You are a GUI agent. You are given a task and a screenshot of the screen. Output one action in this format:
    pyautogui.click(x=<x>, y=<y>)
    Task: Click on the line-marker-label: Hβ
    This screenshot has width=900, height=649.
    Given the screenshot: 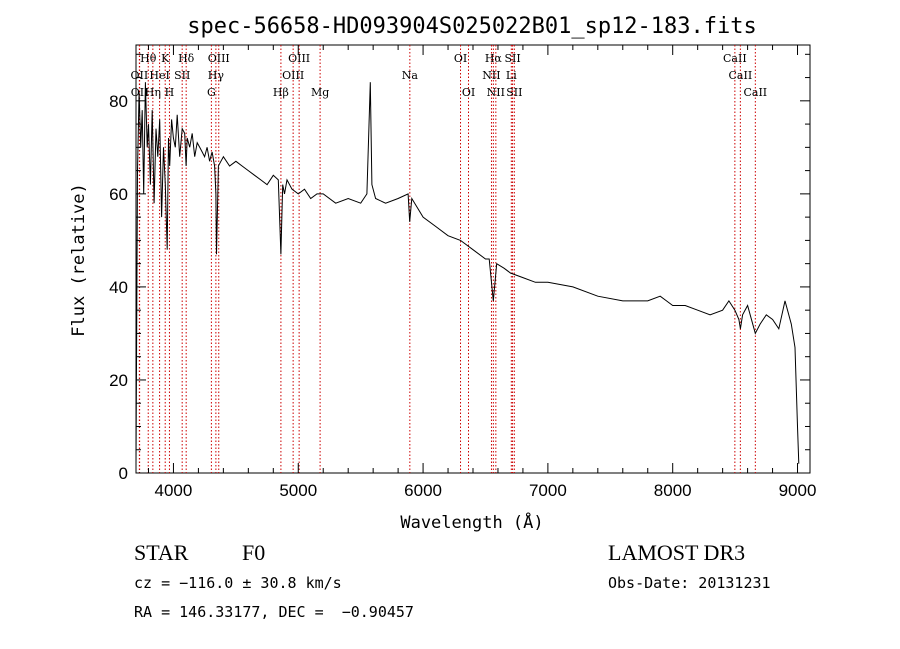 What is the action you would take?
    pyautogui.click(x=281, y=92)
    